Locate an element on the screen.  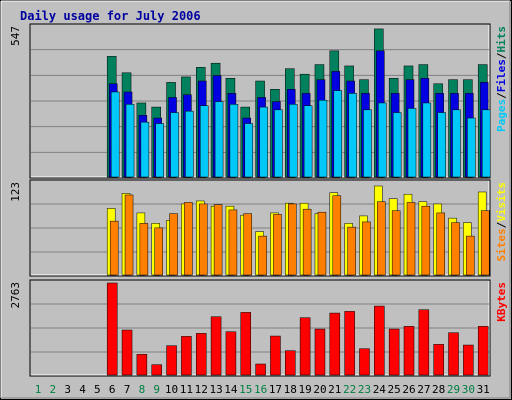
legend-hits: Hits is located at coordinates (501, 39).